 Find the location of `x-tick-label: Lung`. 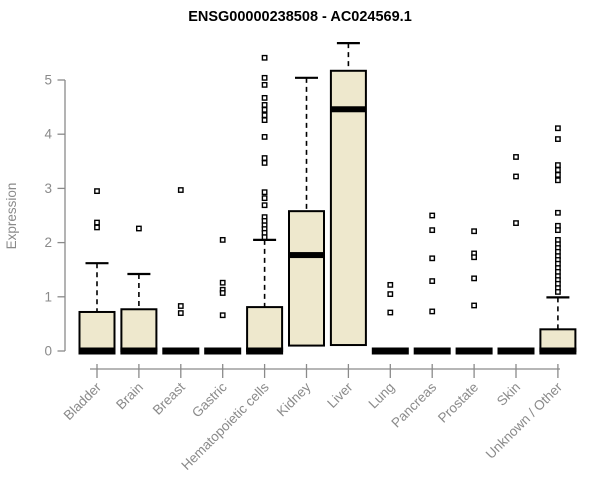

x-tick-label: Lung is located at coordinates (382, 396).